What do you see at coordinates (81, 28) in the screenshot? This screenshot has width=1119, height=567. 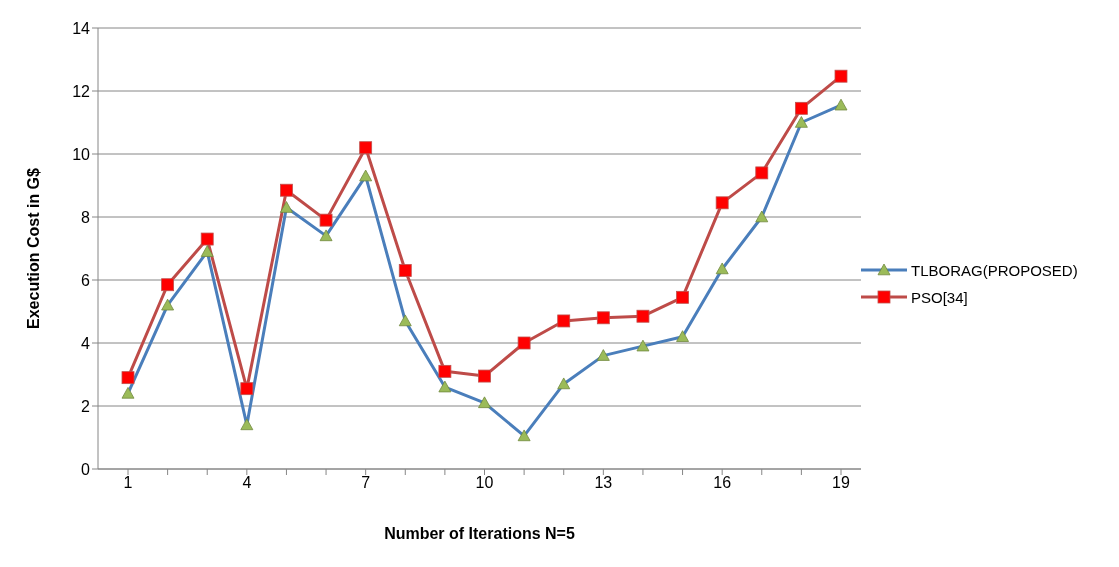 I see `y-tick-label: 14` at bounding box center [81, 28].